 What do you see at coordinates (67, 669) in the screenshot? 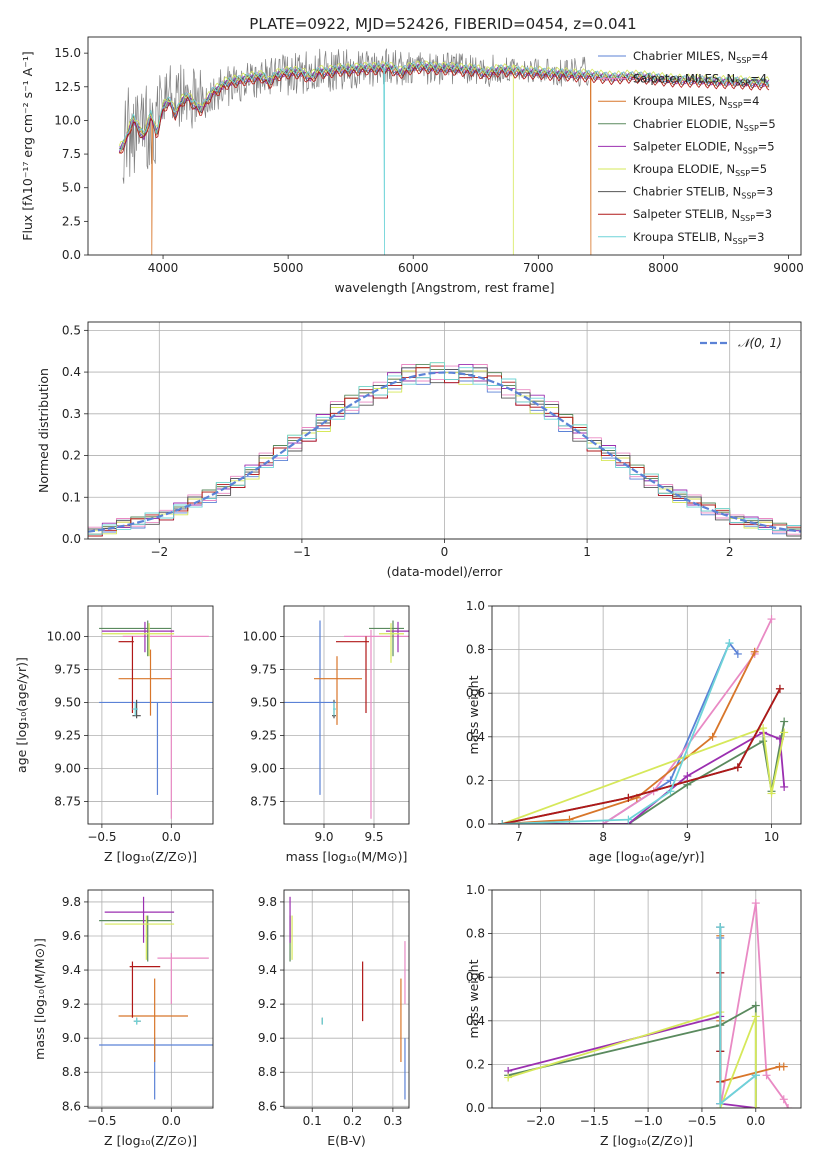
I see `y-tick-label: 9.75` at bounding box center [67, 669].